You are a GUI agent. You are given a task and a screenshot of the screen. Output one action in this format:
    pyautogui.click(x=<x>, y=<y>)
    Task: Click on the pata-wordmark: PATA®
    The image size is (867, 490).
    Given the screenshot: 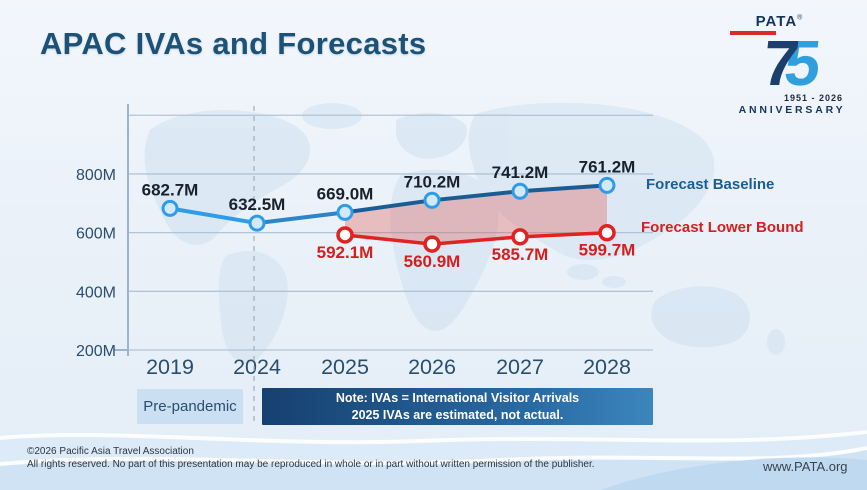 What is the action you would take?
    pyautogui.click(x=779, y=24)
    